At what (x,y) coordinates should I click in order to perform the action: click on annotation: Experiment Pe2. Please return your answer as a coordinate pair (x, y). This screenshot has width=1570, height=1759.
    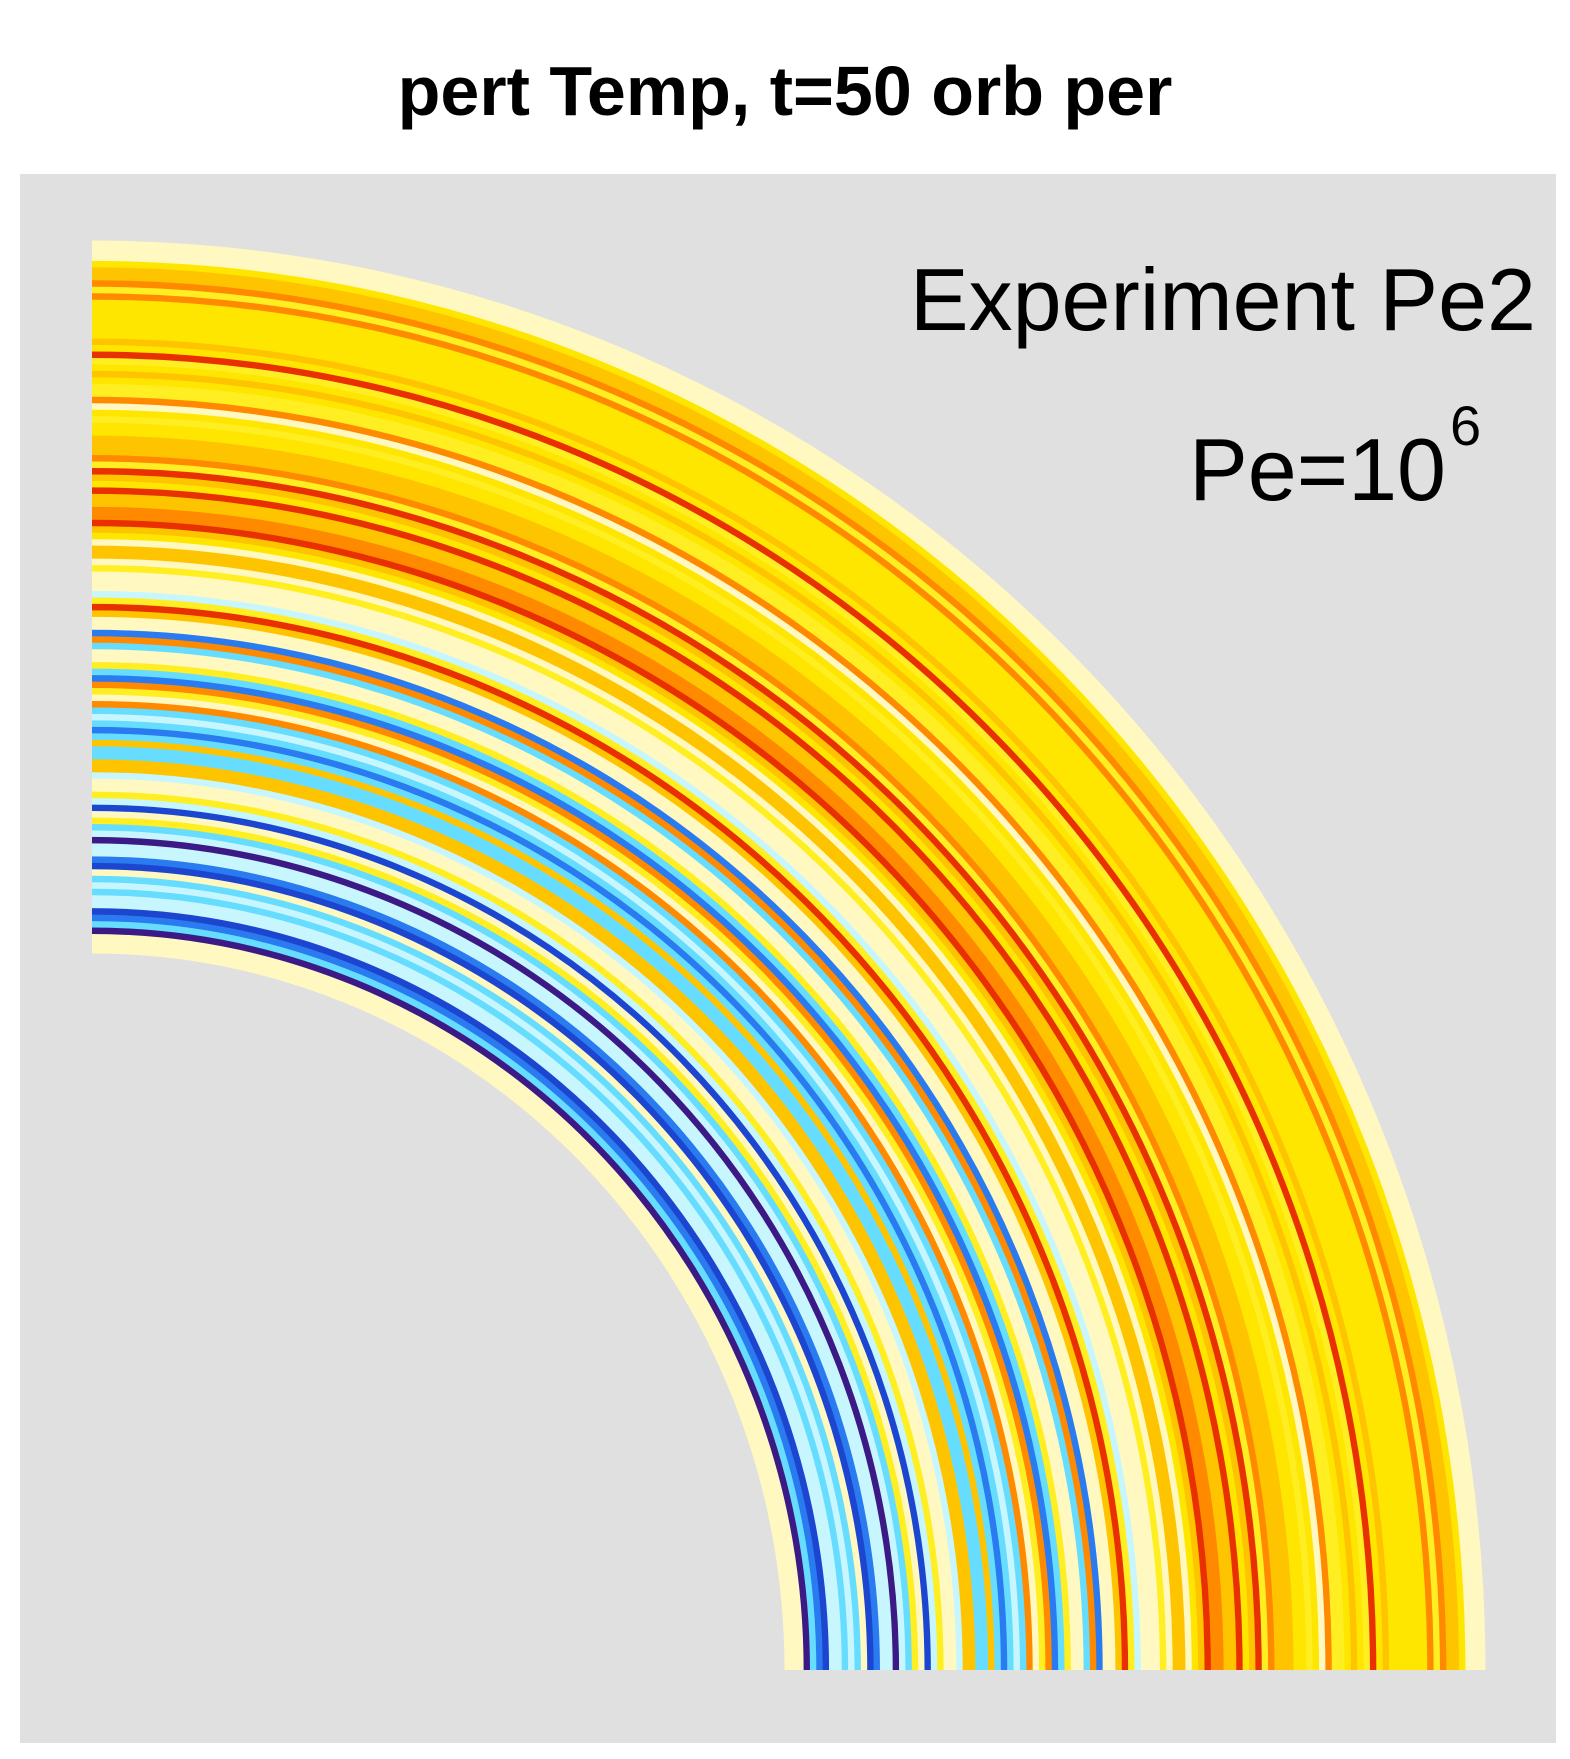
    Looking at the image, I should click on (1223, 299).